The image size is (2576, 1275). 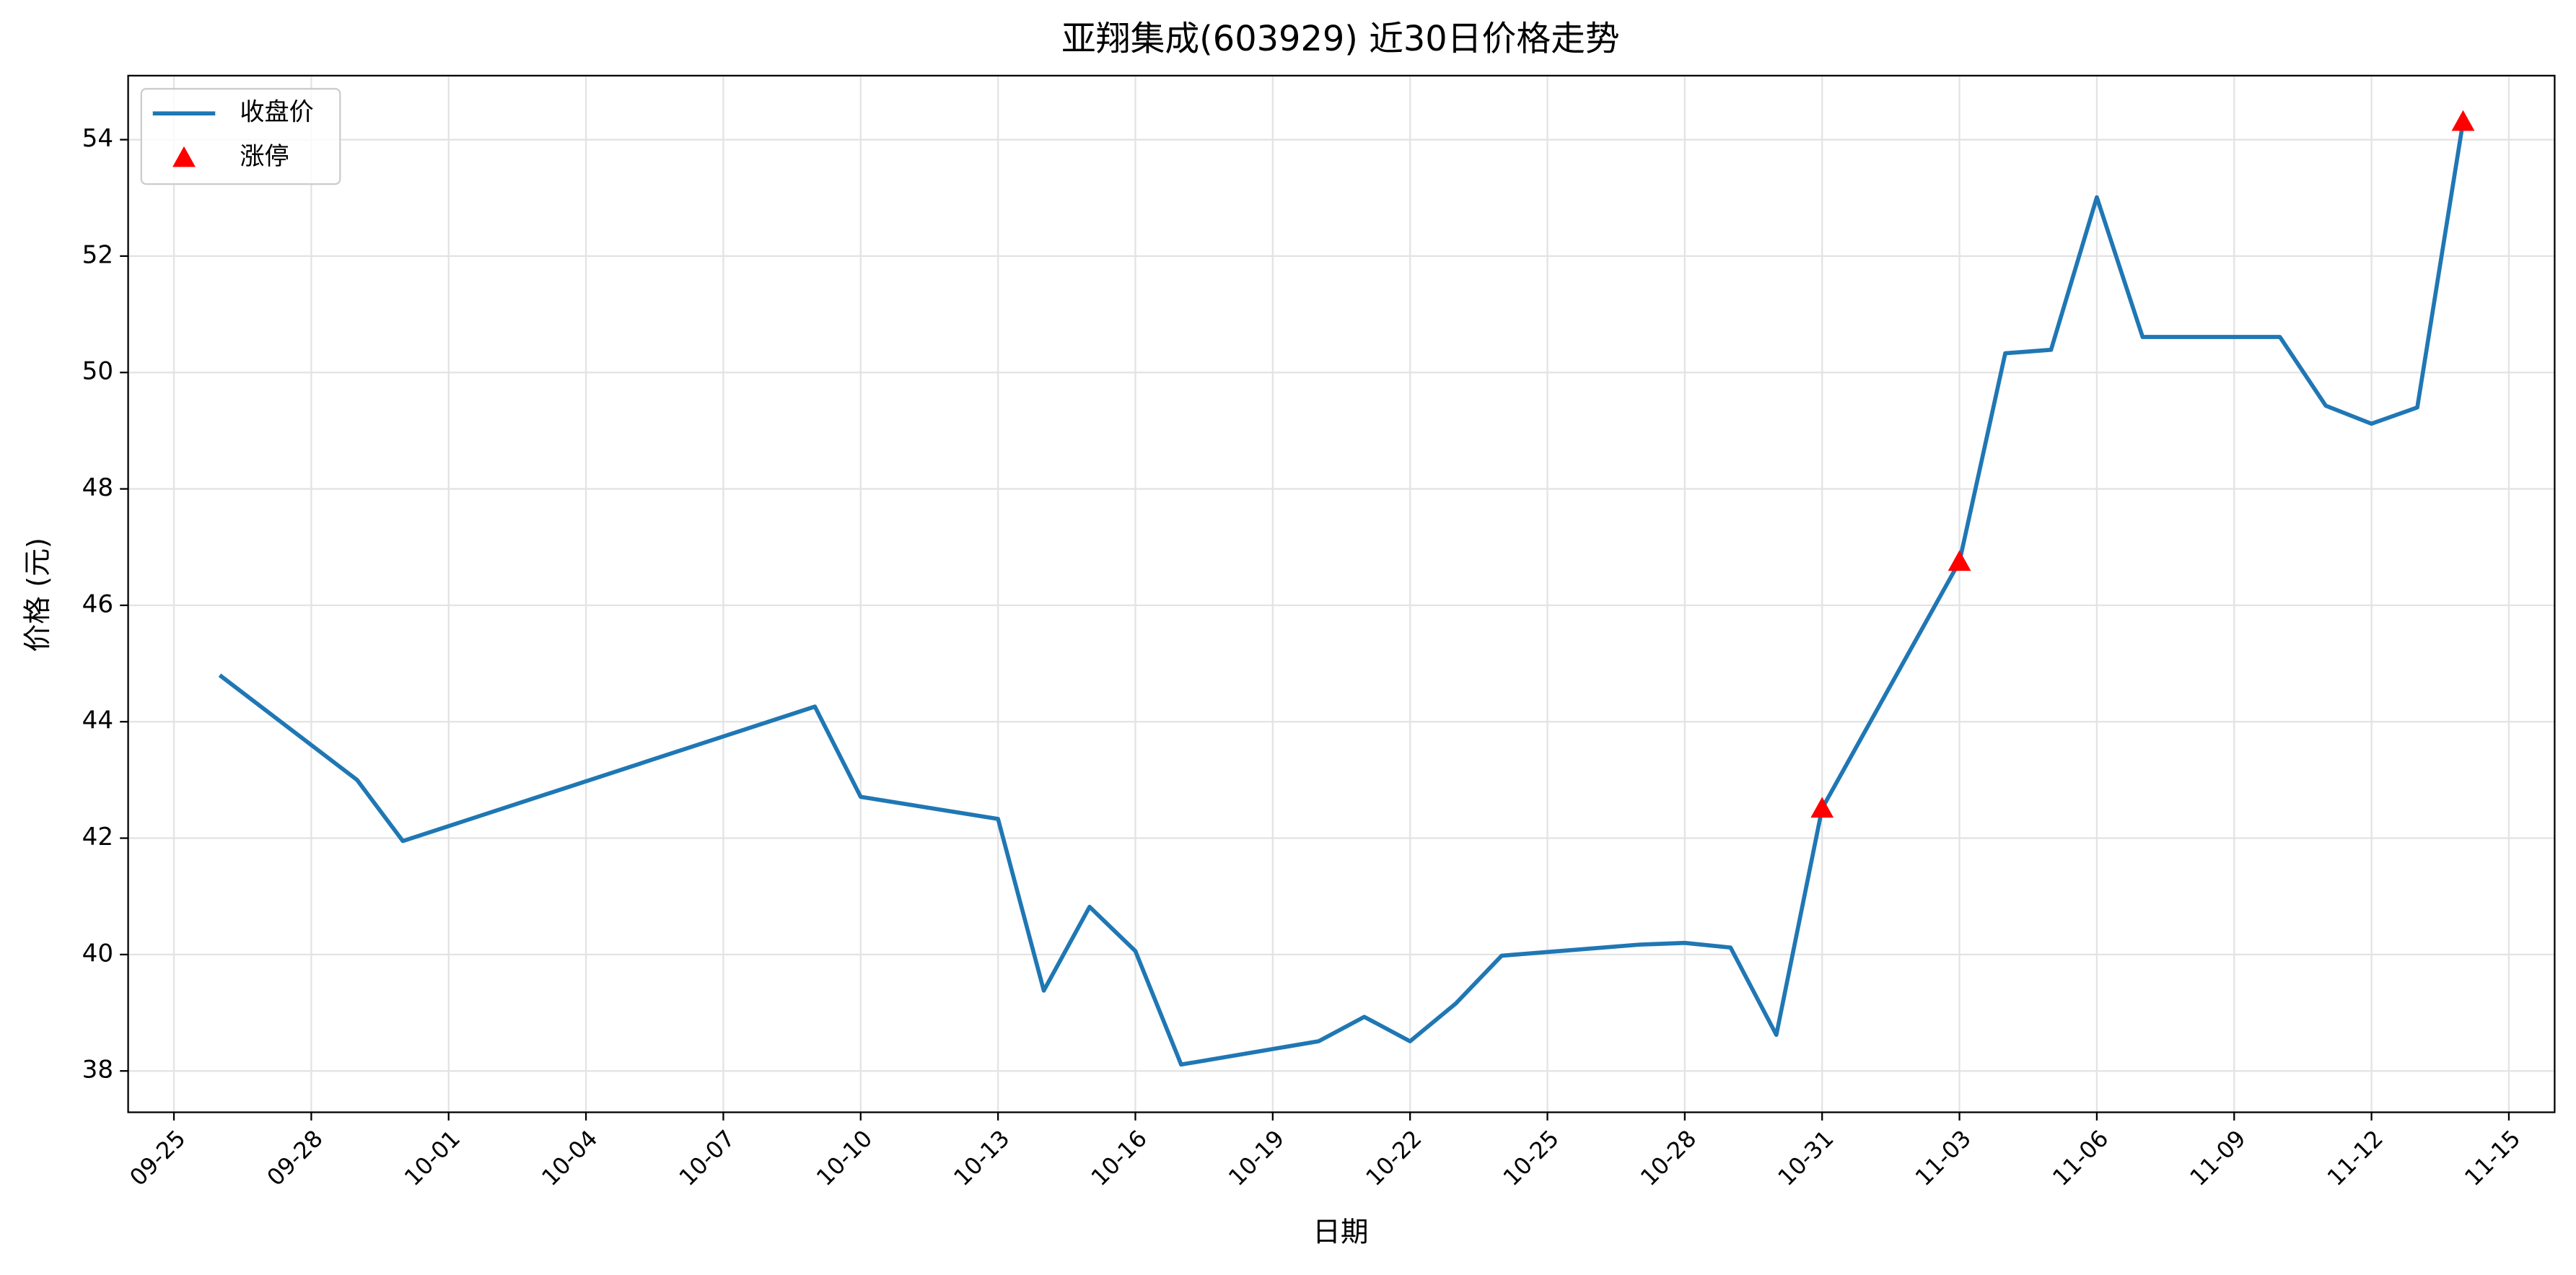 What do you see at coordinates (184, 157) in the screenshot?
I see `legend-swatch` at bounding box center [184, 157].